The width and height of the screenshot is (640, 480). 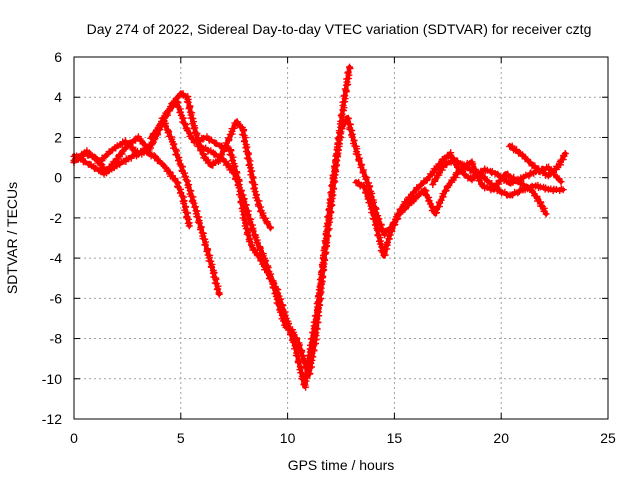 What do you see at coordinates (56, 218) in the screenshot?
I see `y-tick-label: -2` at bounding box center [56, 218].